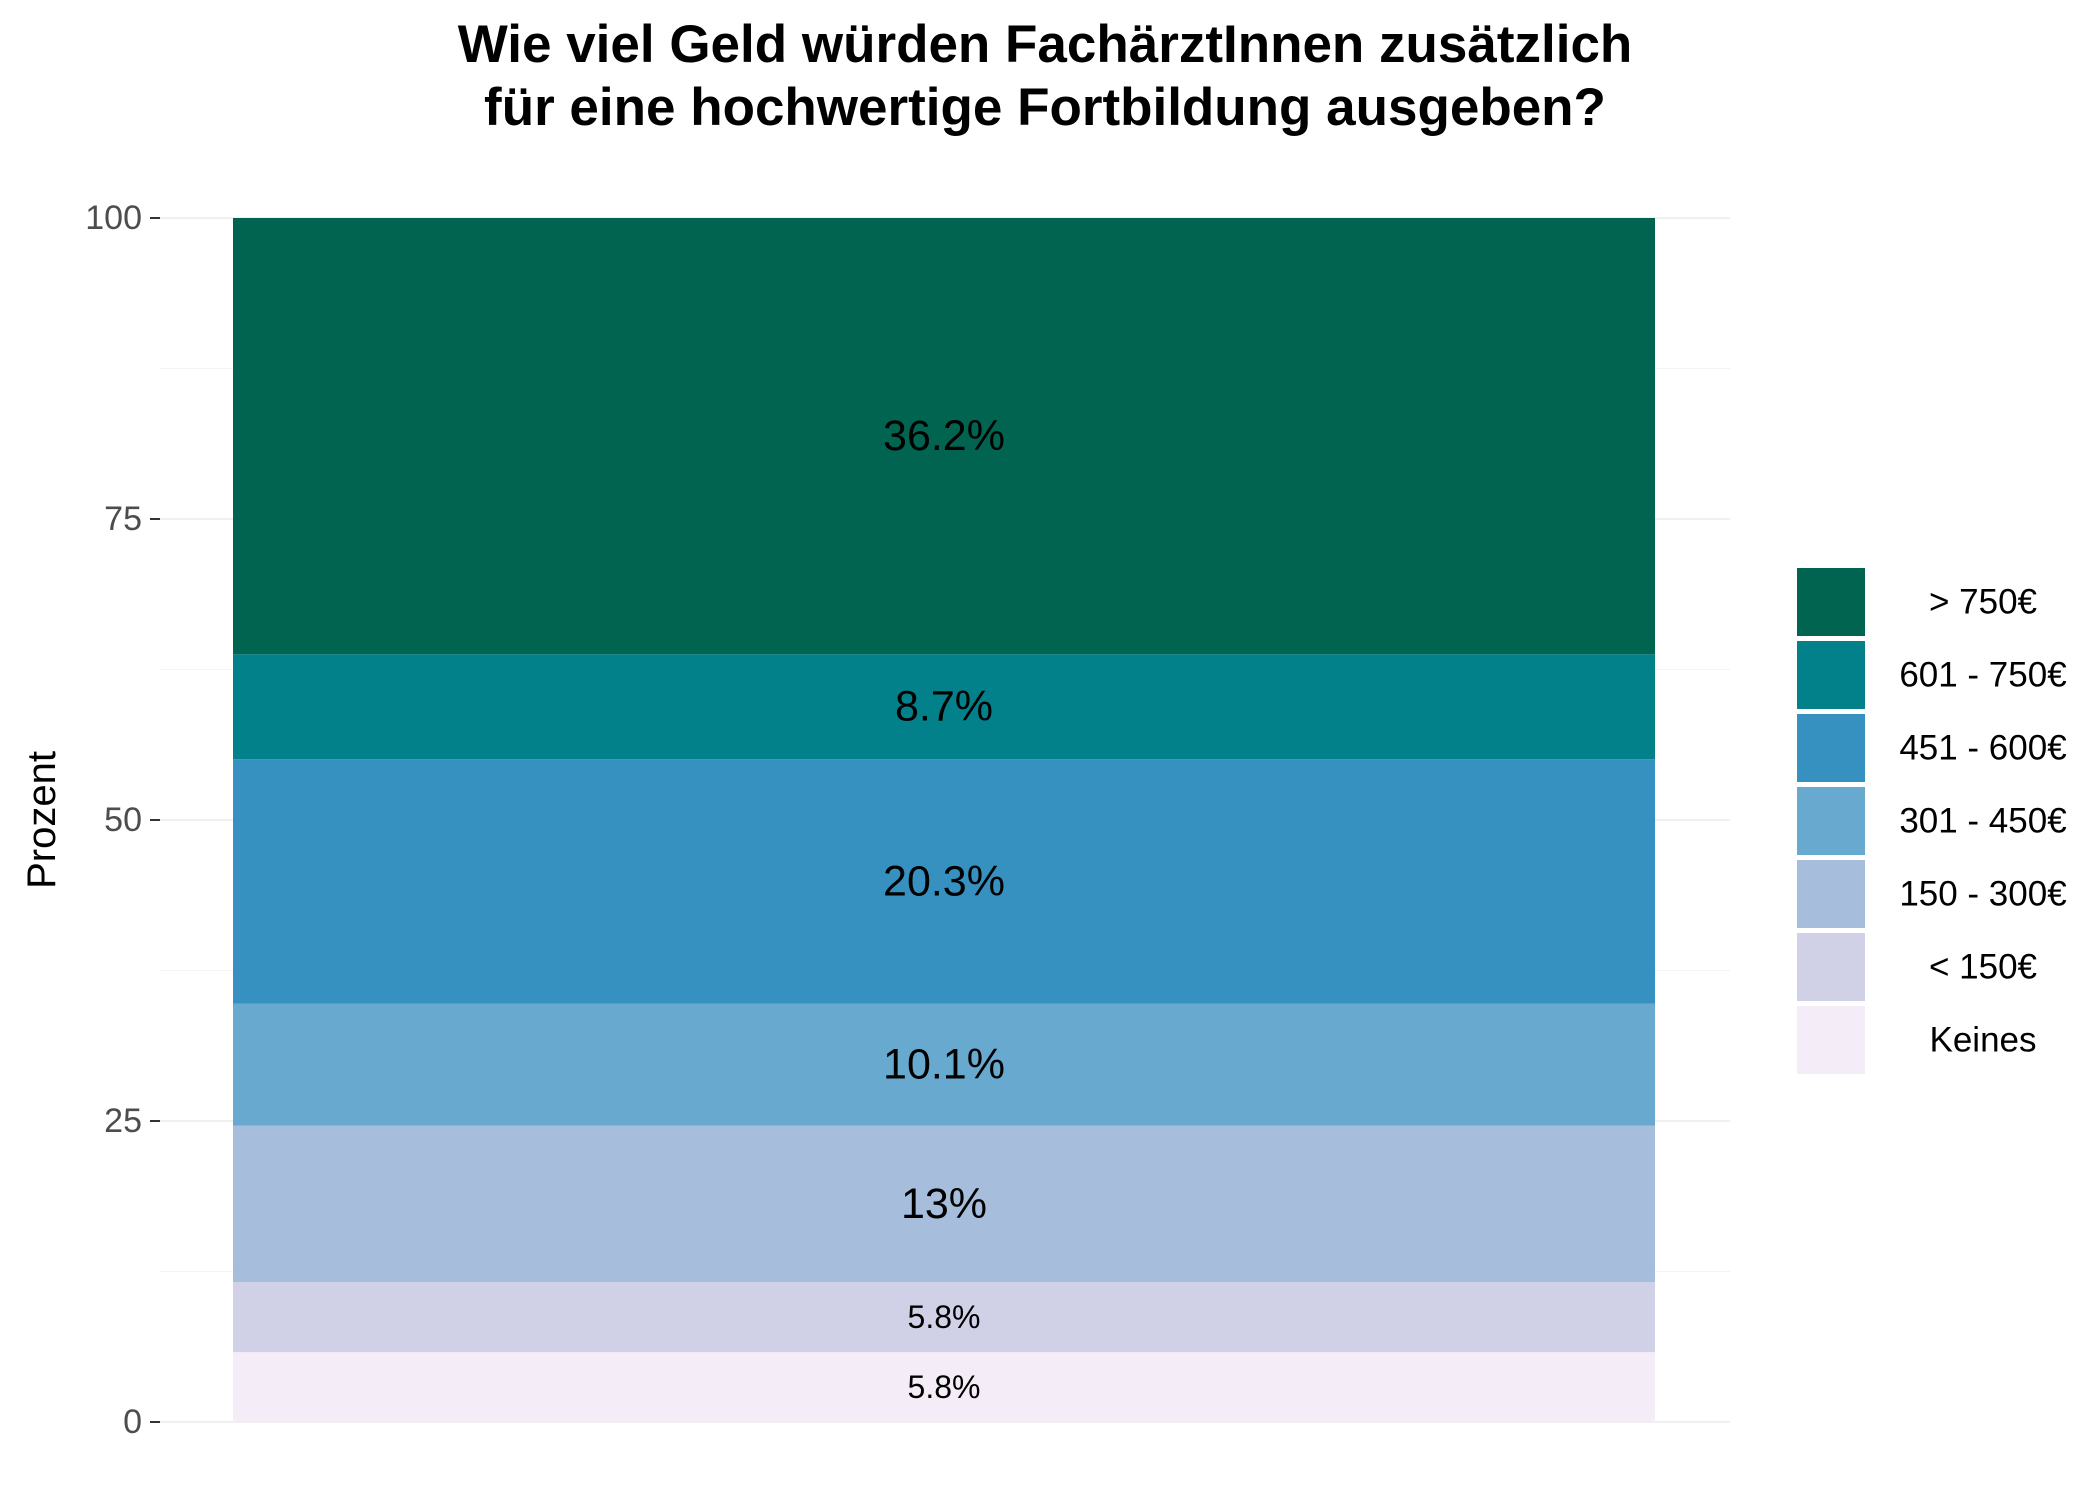 This screenshot has height=1500, width=2100. Describe the element at coordinates (113, 218) in the screenshot. I see `y-tick-label-100: 100` at that location.